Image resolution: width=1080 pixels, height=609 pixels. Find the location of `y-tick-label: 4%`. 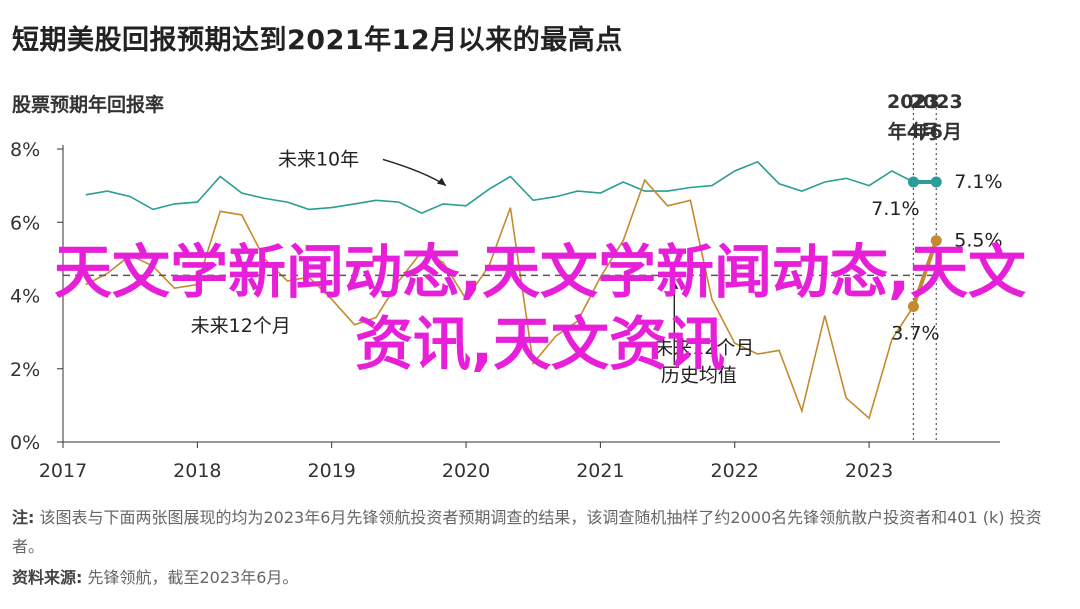

y-tick-label: 4% is located at coordinates (25, 297).